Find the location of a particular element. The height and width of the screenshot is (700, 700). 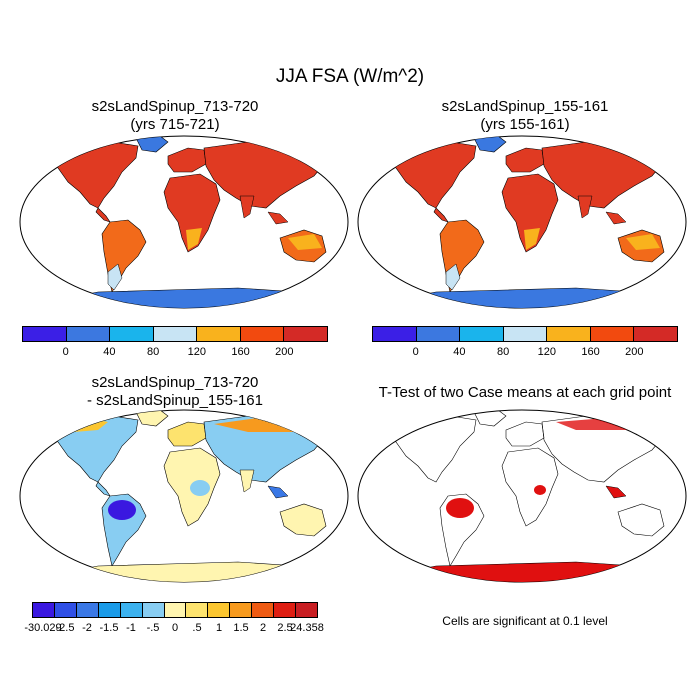

colorbar-case1-tick-label: 0 is located at coordinates (65, 352).